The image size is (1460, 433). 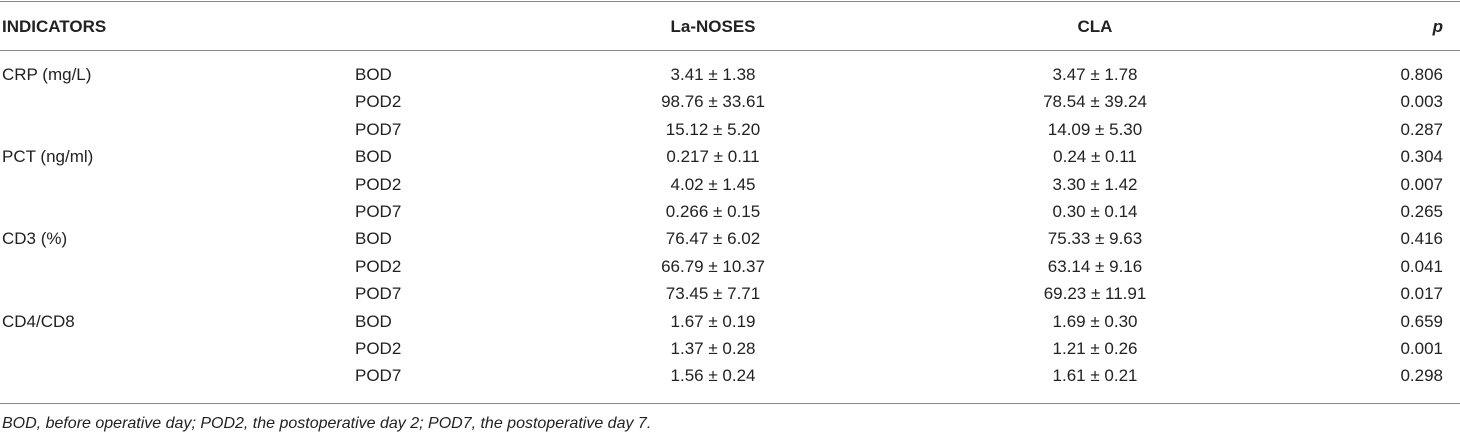 What do you see at coordinates (1095, 157) in the screenshot?
I see `value-cell: 0.24 ± 0.11` at bounding box center [1095, 157].